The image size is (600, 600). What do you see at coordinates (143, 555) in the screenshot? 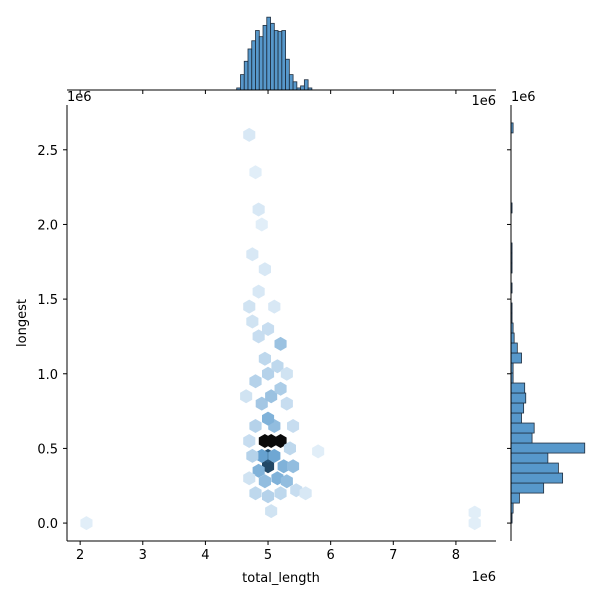
I see `x-tick-label: 3` at bounding box center [143, 555].